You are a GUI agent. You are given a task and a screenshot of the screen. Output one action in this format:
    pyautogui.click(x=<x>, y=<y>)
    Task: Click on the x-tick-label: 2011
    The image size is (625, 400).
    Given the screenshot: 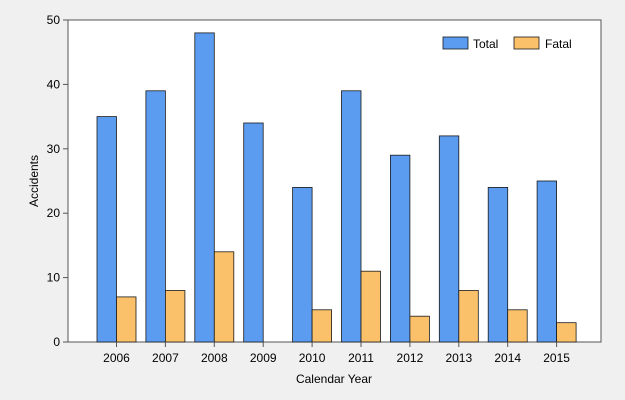 What is the action you would take?
    pyautogui.click(x=361, y=358)
    